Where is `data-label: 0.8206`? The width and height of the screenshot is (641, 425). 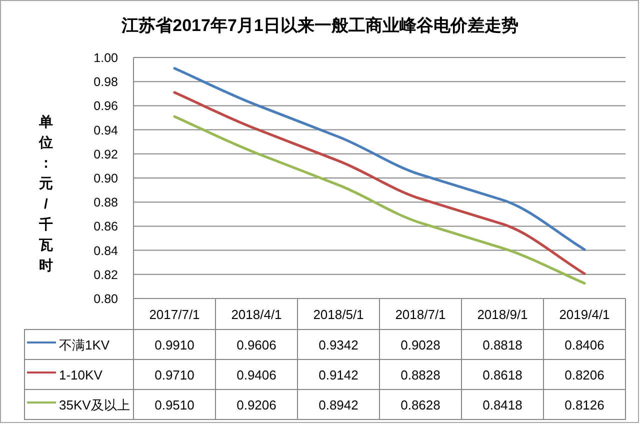
data-label: 0.8206 is located at coordinates (584, 375).